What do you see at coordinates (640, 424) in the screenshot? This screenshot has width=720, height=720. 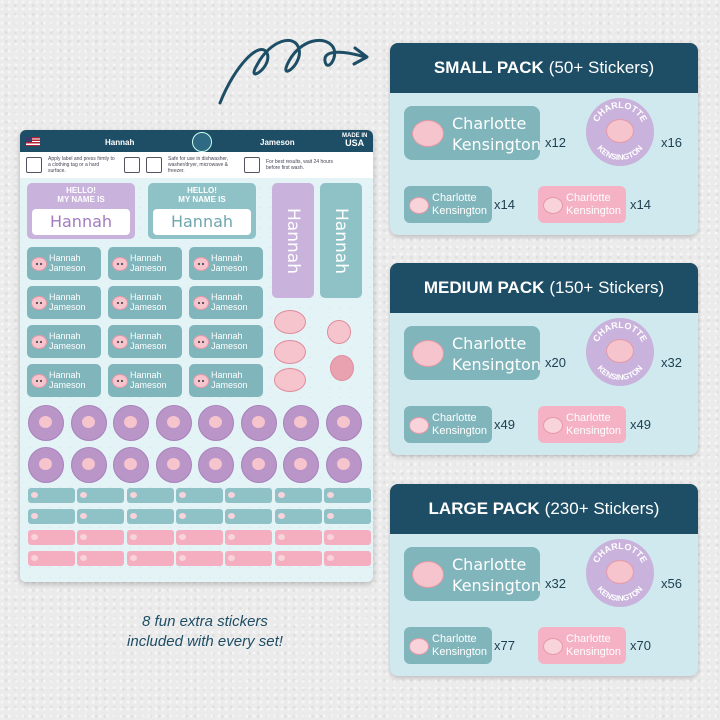 I see `qty-pink-label: x49` at bounding box center [640, 424].